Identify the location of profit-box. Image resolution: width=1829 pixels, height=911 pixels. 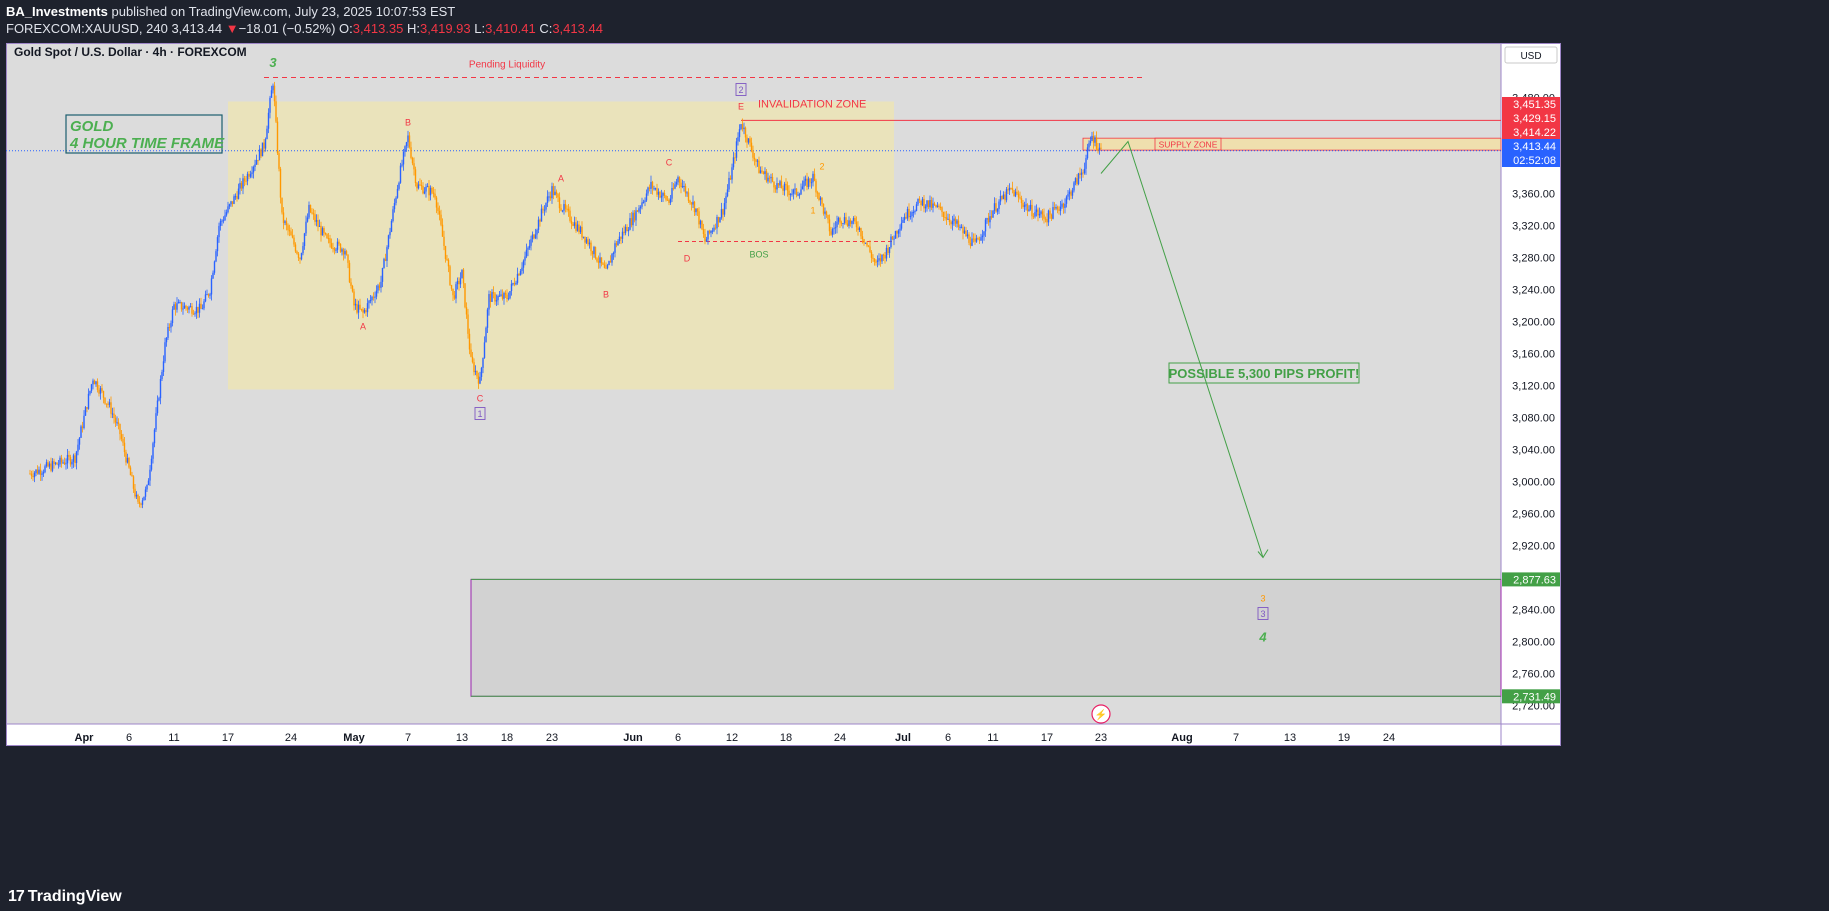
(1264, 373).